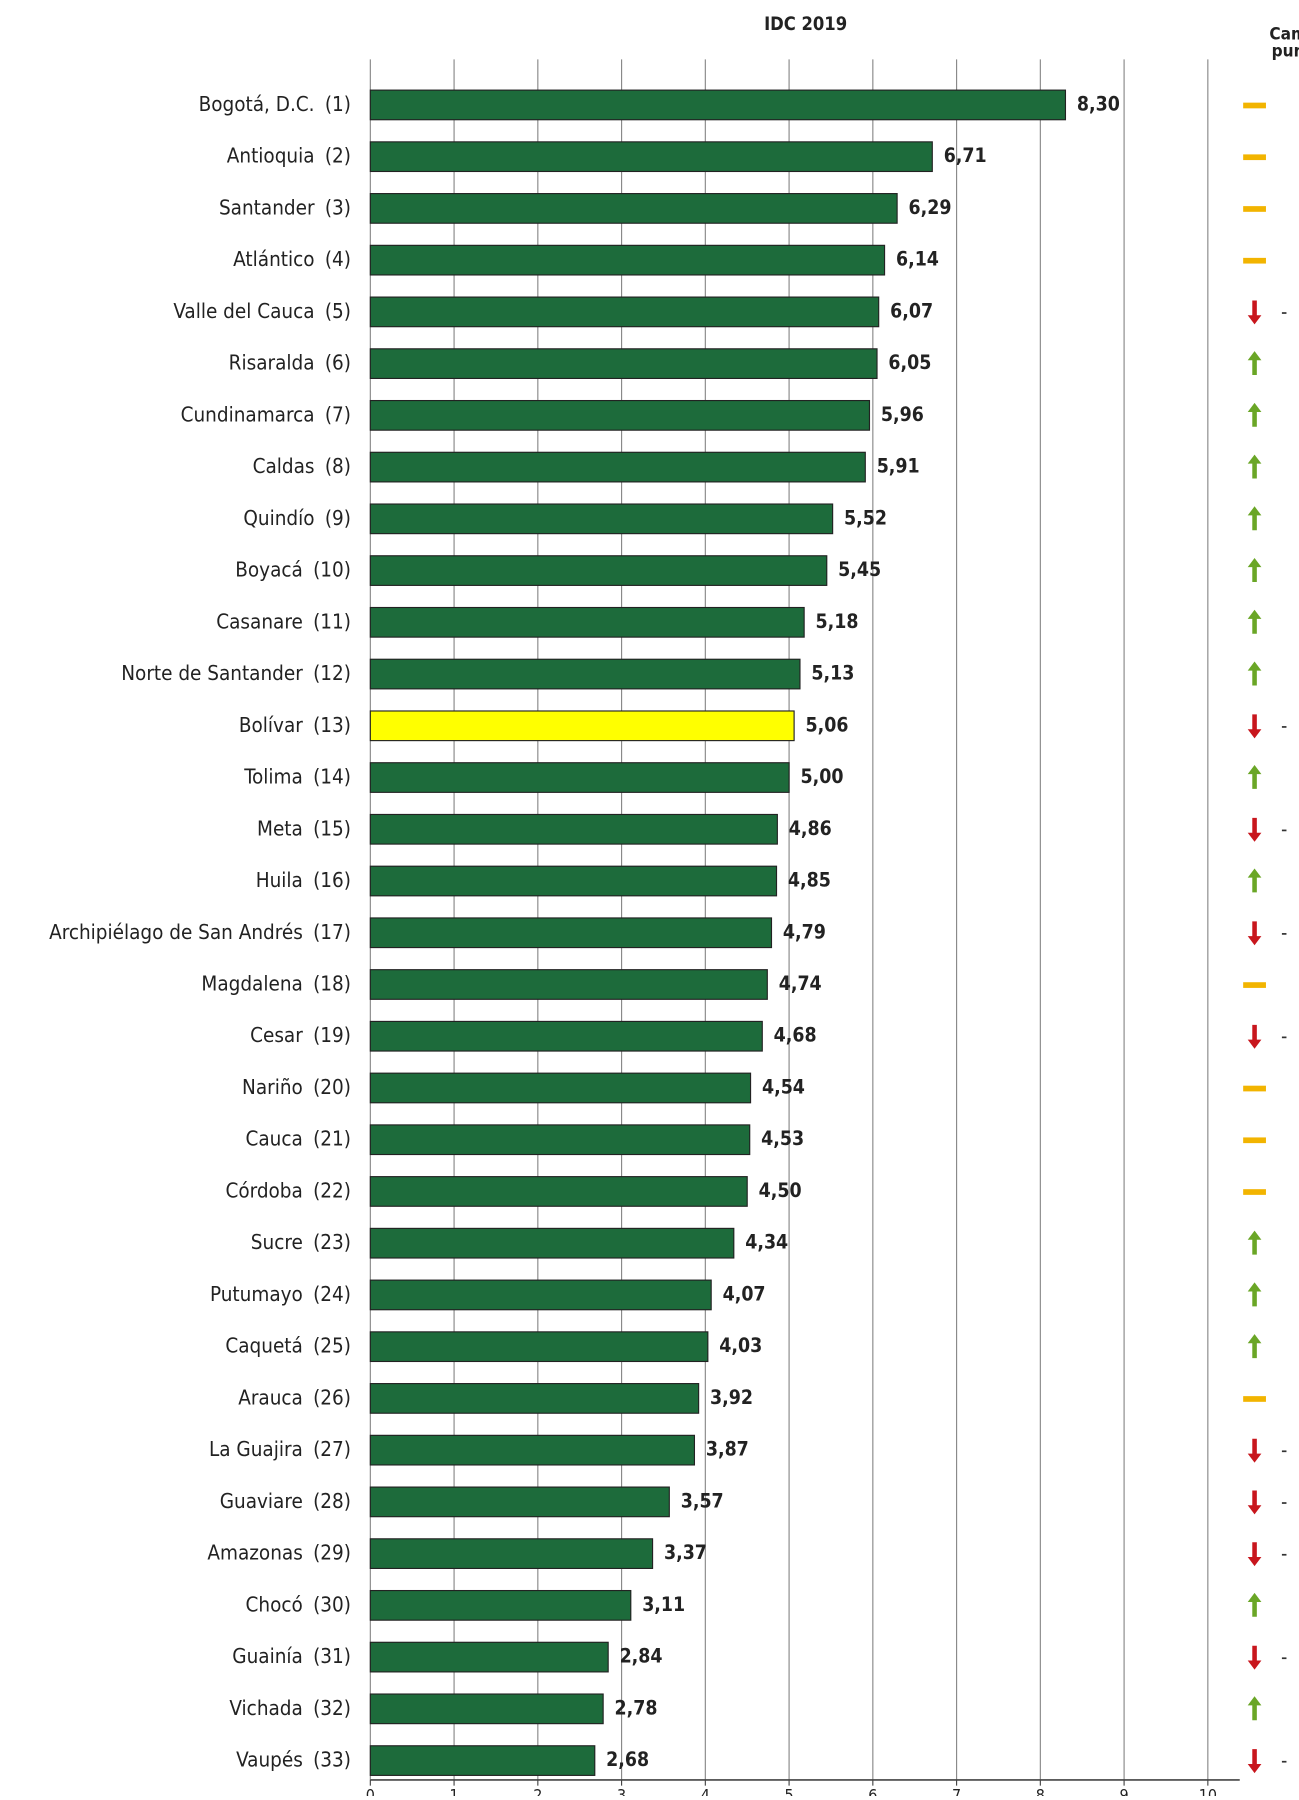  What do you see at coordinates (269, 570) in the screenshot?
I see `y-tick-label: Boyacá` at bounding box center [269, 570].